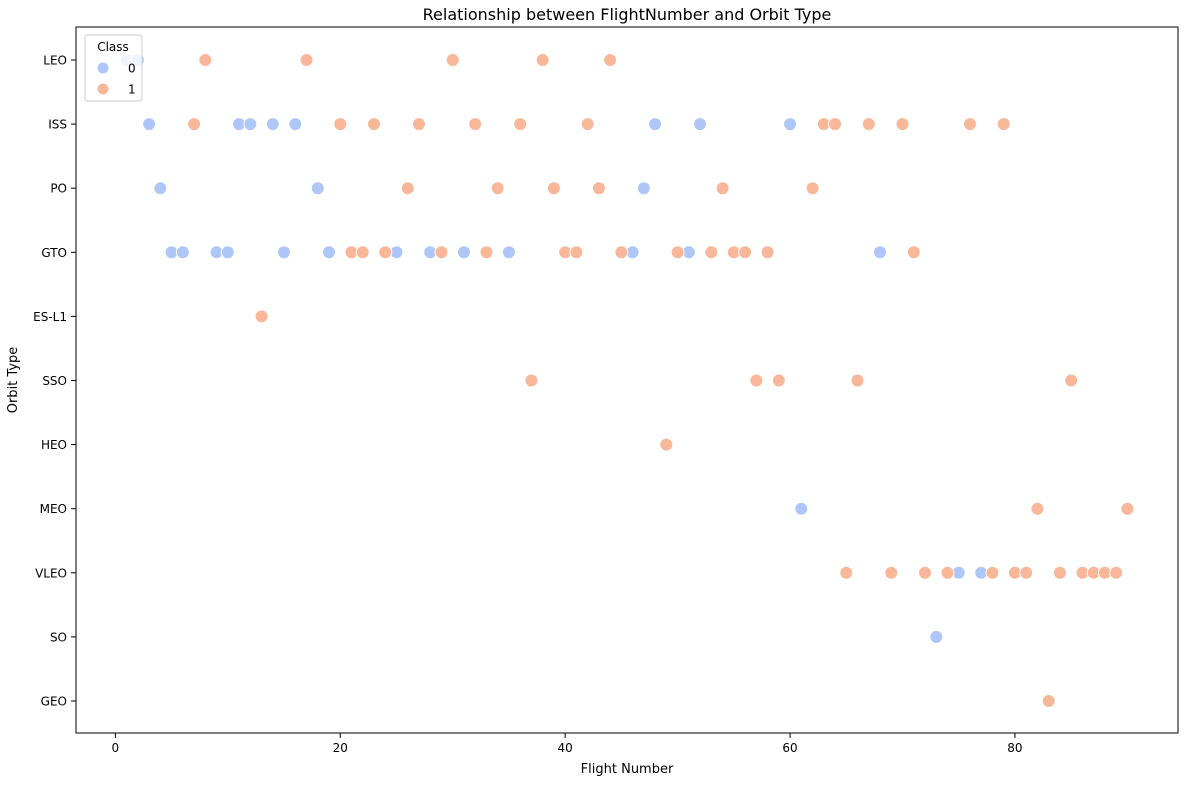 The height and width of the screenshot is (792, 1201). I want to click on y-tick-label: ISS, so click(57, 125).